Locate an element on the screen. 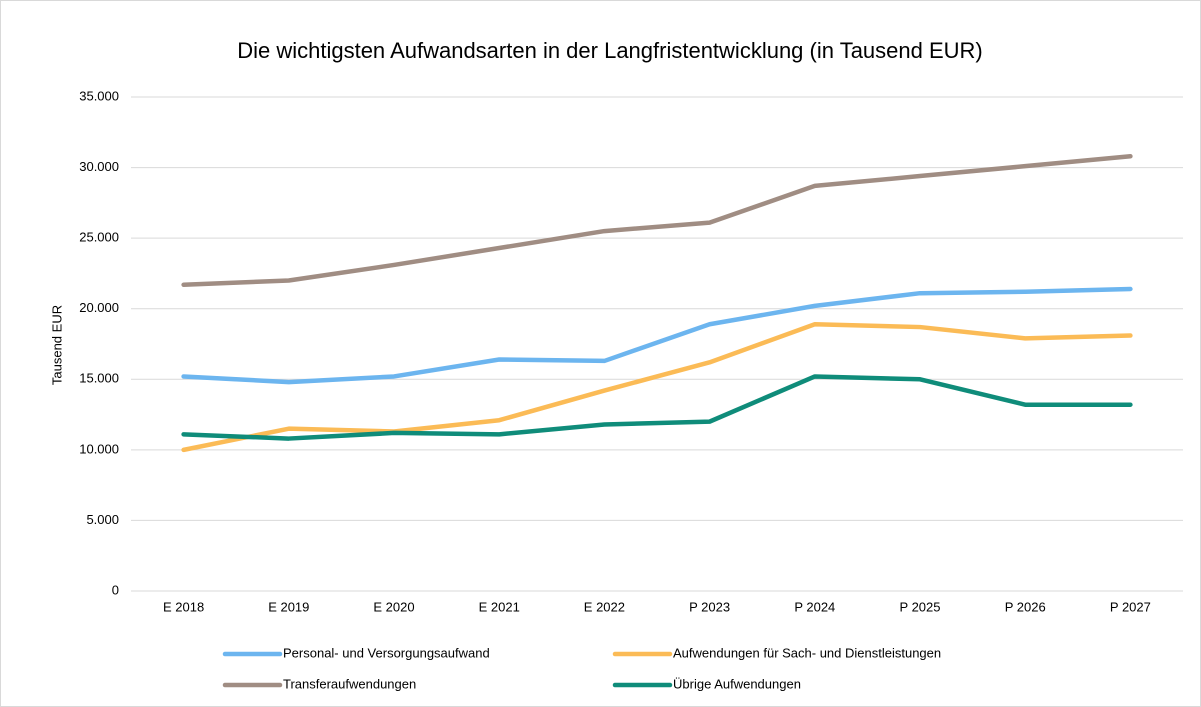 The height and width of the screenshot is (707, 1201). x-tick-label: P 2025 is located at coordinates (920, 606).